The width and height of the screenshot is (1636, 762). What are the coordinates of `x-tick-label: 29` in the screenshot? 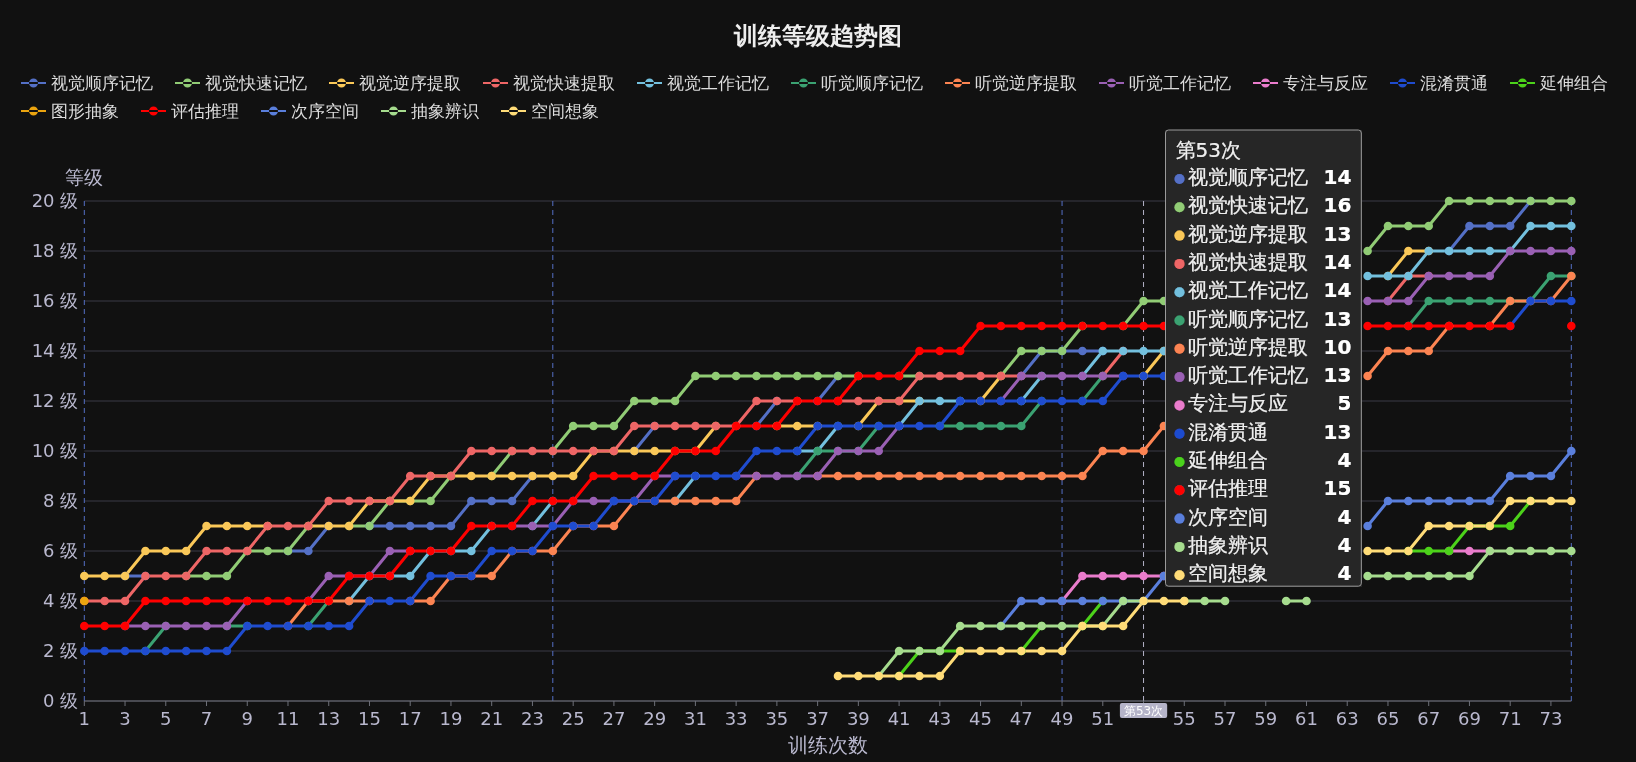 It's located at (655, 718).